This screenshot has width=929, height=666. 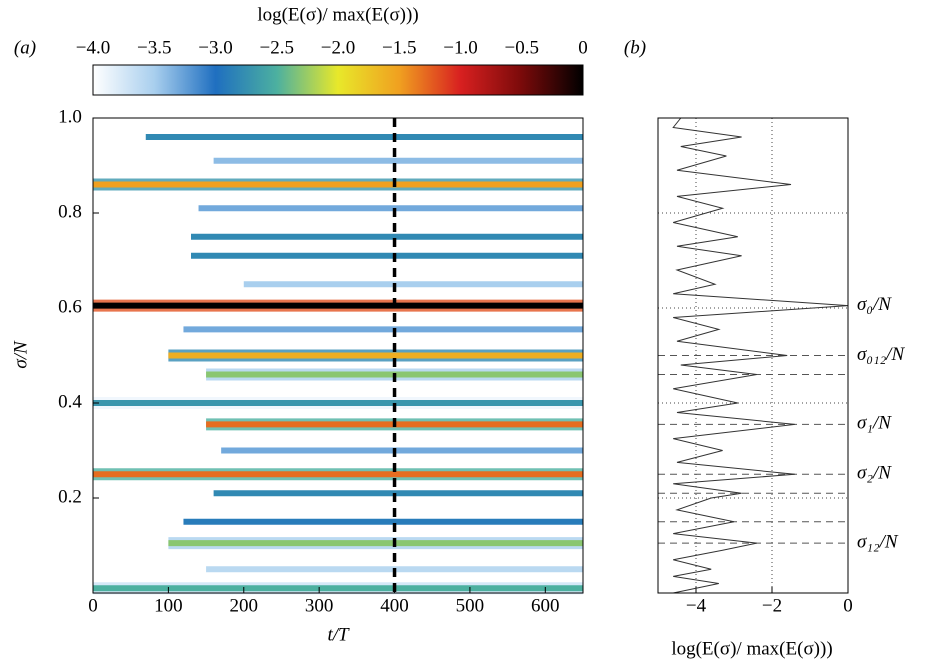 What do you see at coordinates (70, 211) in the screenshot?
I see `y-tick-label: 0.8` at bounding box center [70, 211].